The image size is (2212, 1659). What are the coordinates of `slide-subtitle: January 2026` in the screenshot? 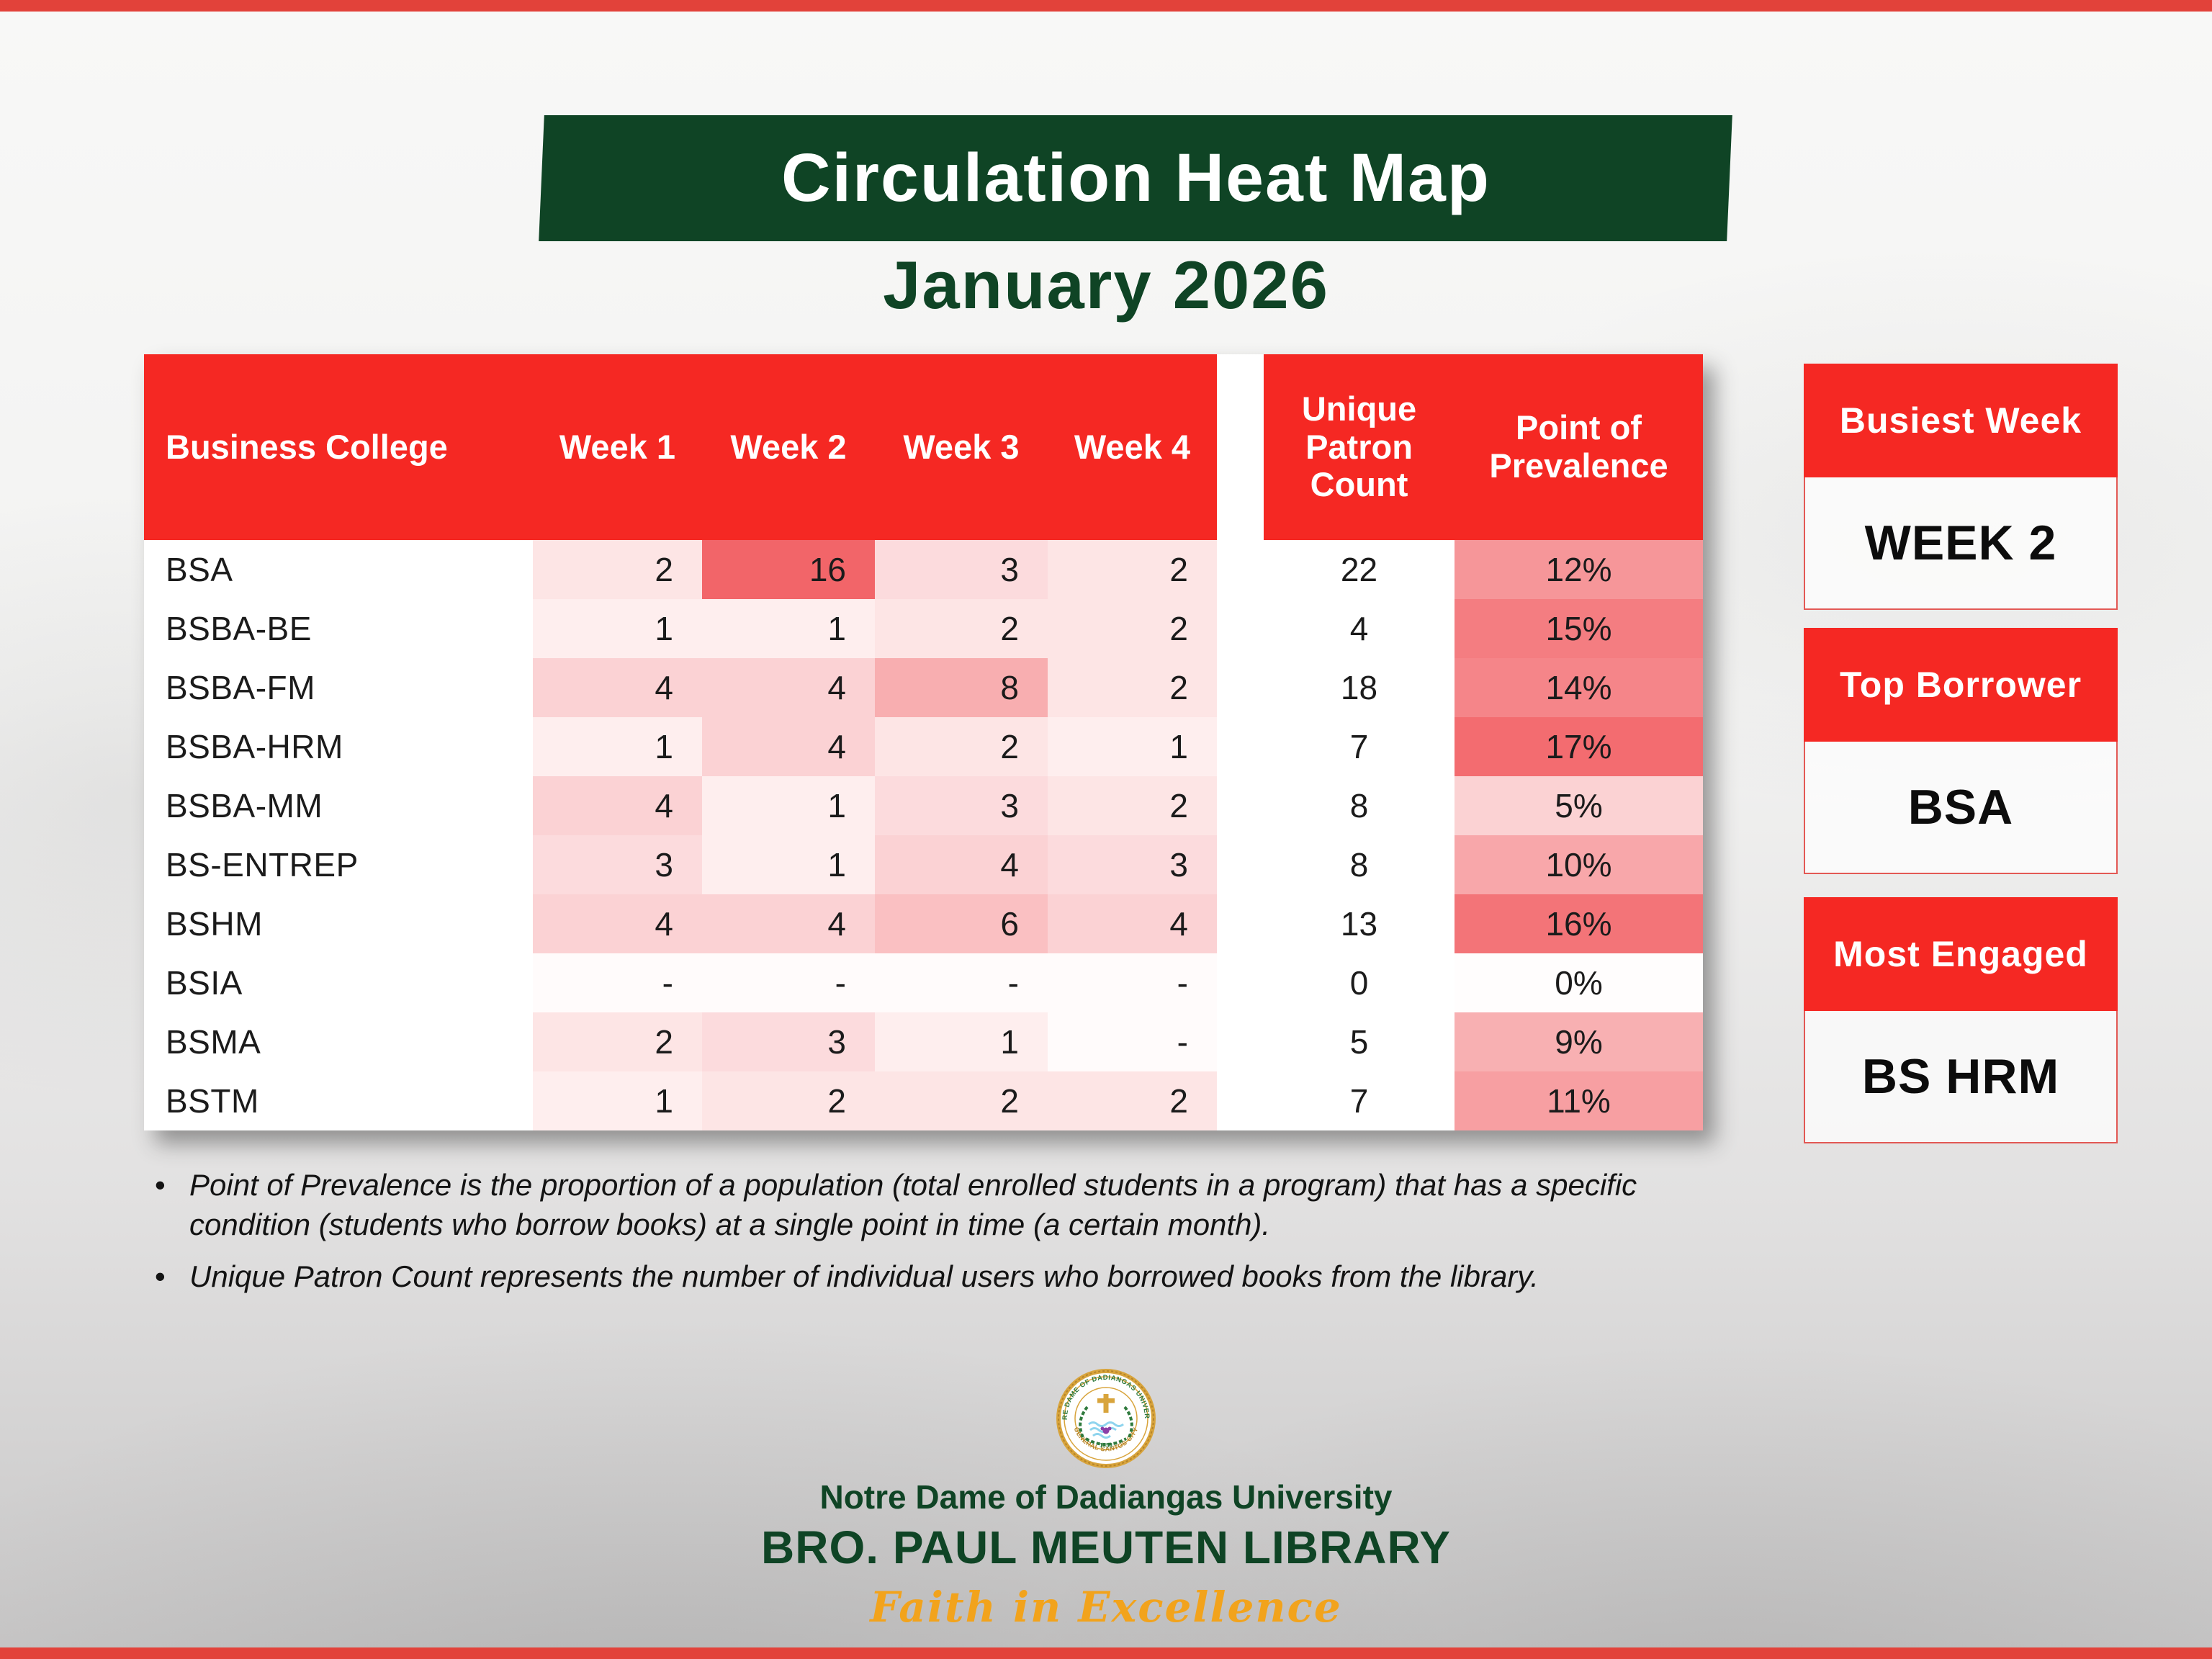 It's located at (1106, 285).